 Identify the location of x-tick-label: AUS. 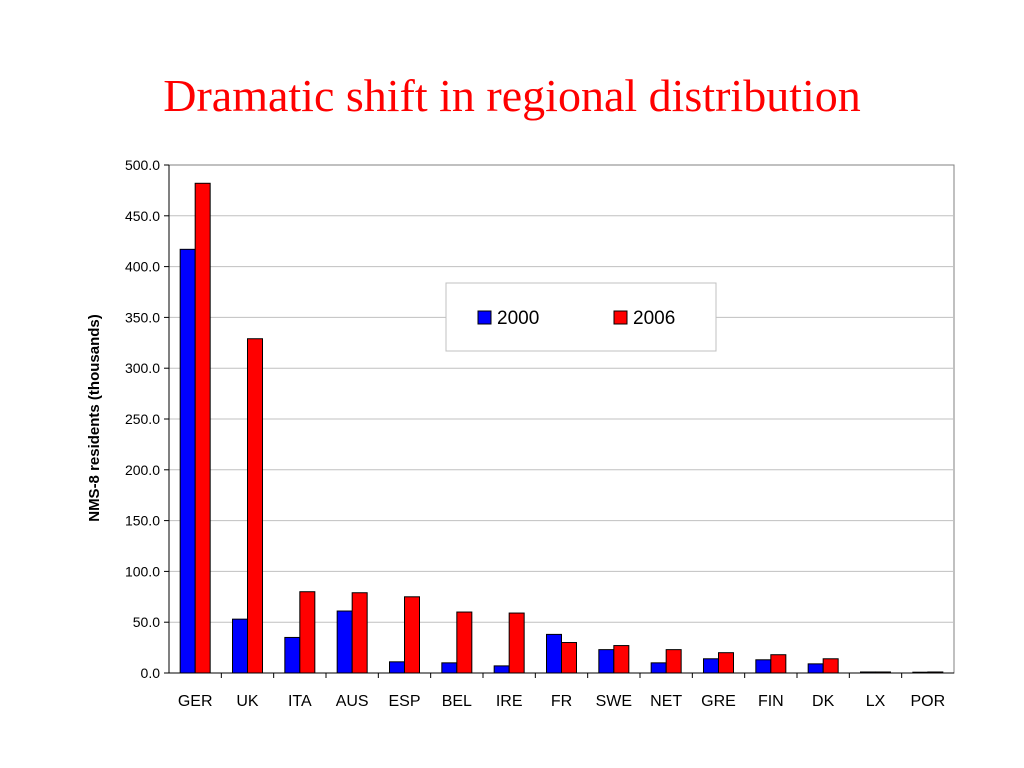
(352, 701).